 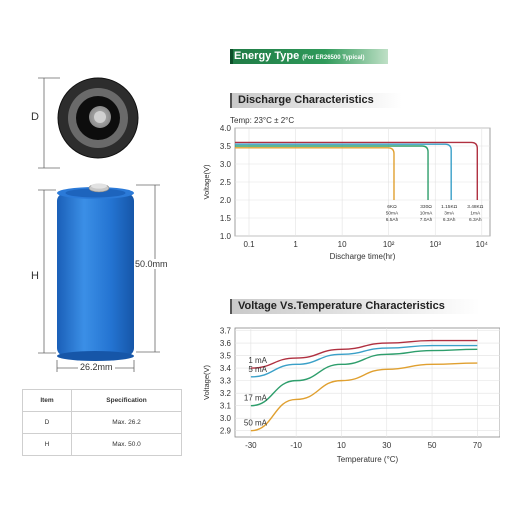 What do you see at coordinates (226, 200) in the screenshot?
I see `y-tick-label: 2.0` at bounding box center [226, 200].